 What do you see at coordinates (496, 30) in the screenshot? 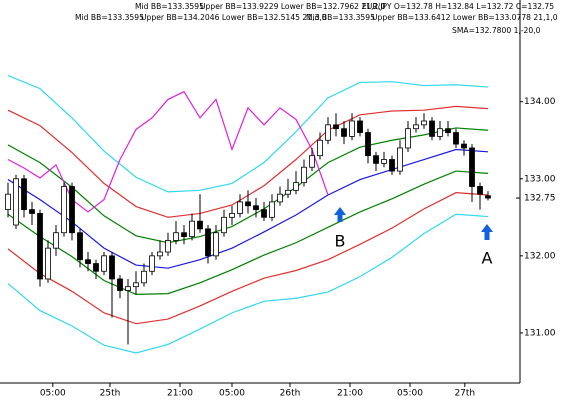
I see `indicator-label: SMA=132.7800 1,-20,0` at bounding box center [496, 30].